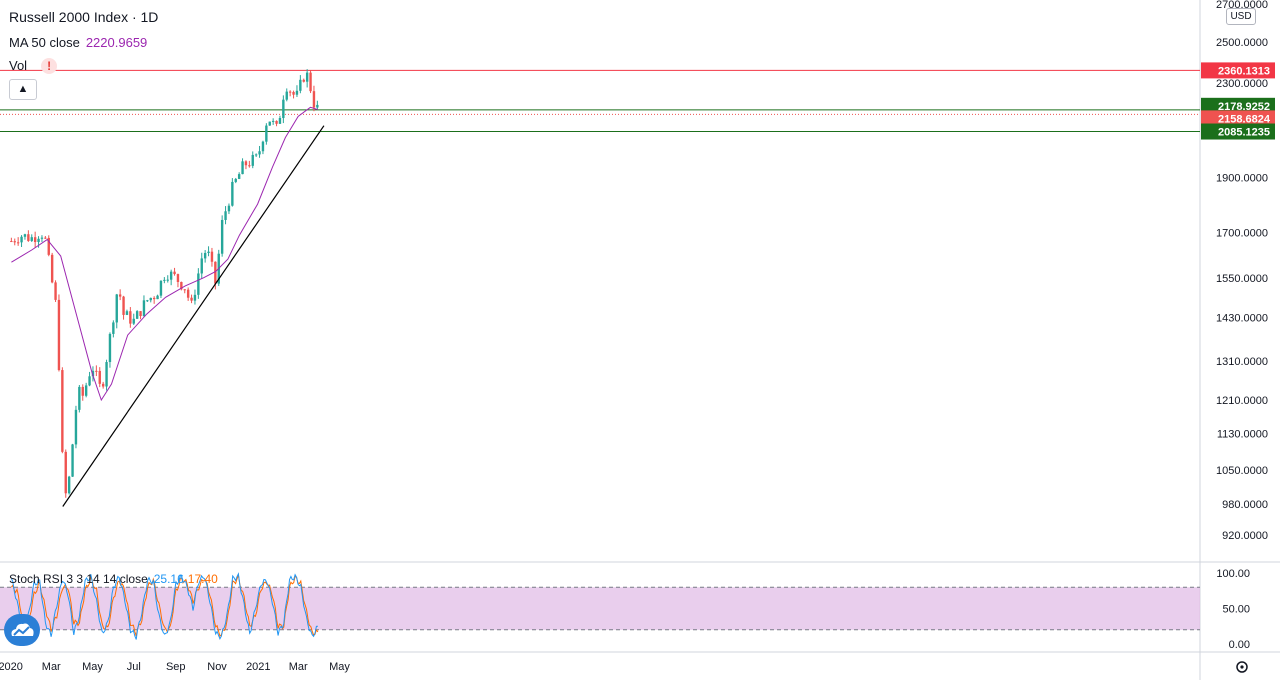 This screenshot has height=680, width=1280. What do you see at coordinates (164, 606) in the screenshot?
I see `stoch-k-line` at bounding box center [164, 606].